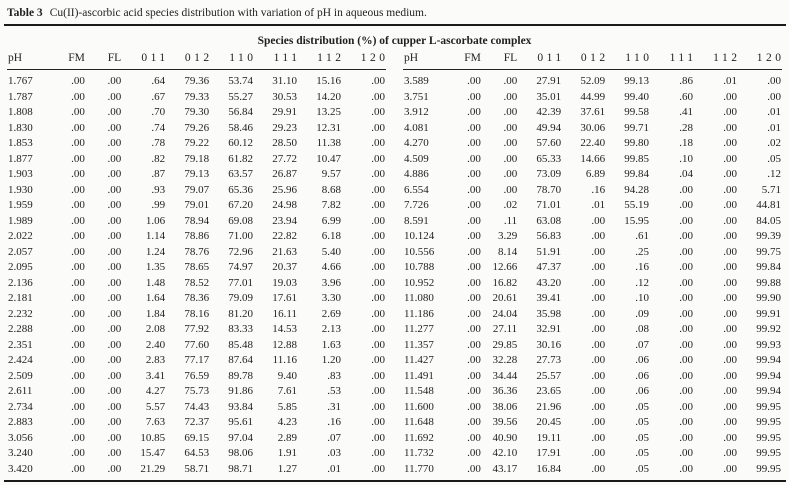  What do you see at coordinates (549, 267) in the screenshot?
I see `value-cell: 47.37` at bounding box center [549, 267].